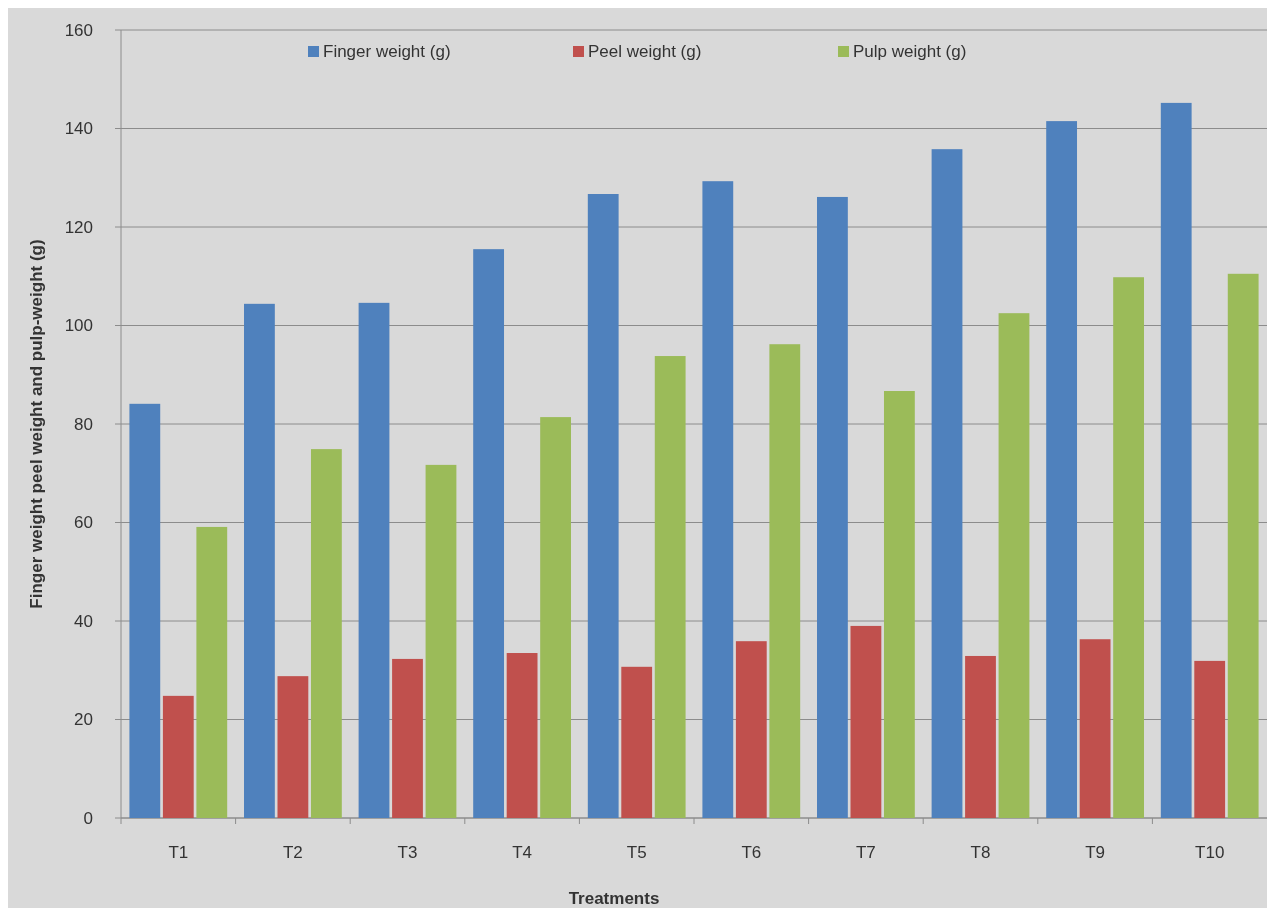 Image resolution: width=1275 pixels, height=914 pixels. I want to click on x-tick-label: T6, so click(751, 852).